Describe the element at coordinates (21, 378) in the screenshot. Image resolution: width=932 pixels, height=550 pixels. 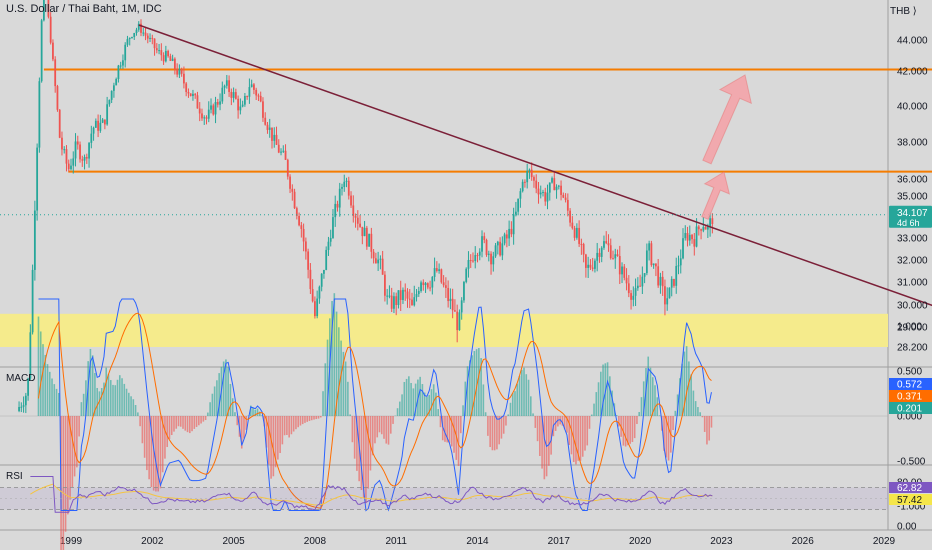
I see `macd-title: MACD` at that location.